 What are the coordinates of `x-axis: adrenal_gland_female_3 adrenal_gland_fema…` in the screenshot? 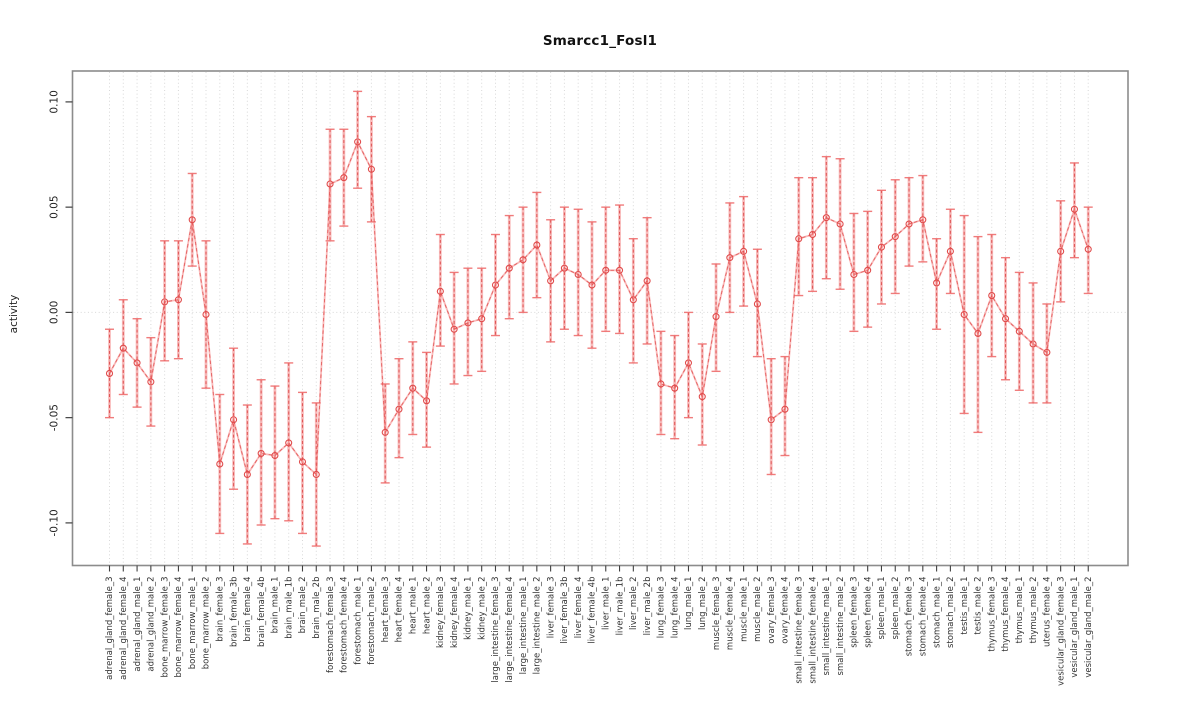 It's located at (599, 625).